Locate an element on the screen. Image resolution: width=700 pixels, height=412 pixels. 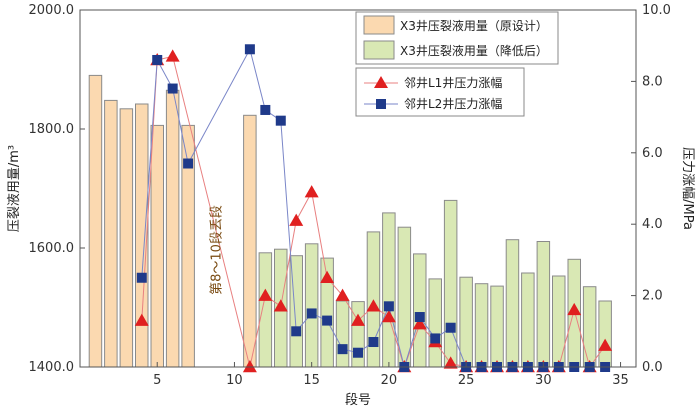
x-tick-label: 25 is located at coordinates (466, 380).